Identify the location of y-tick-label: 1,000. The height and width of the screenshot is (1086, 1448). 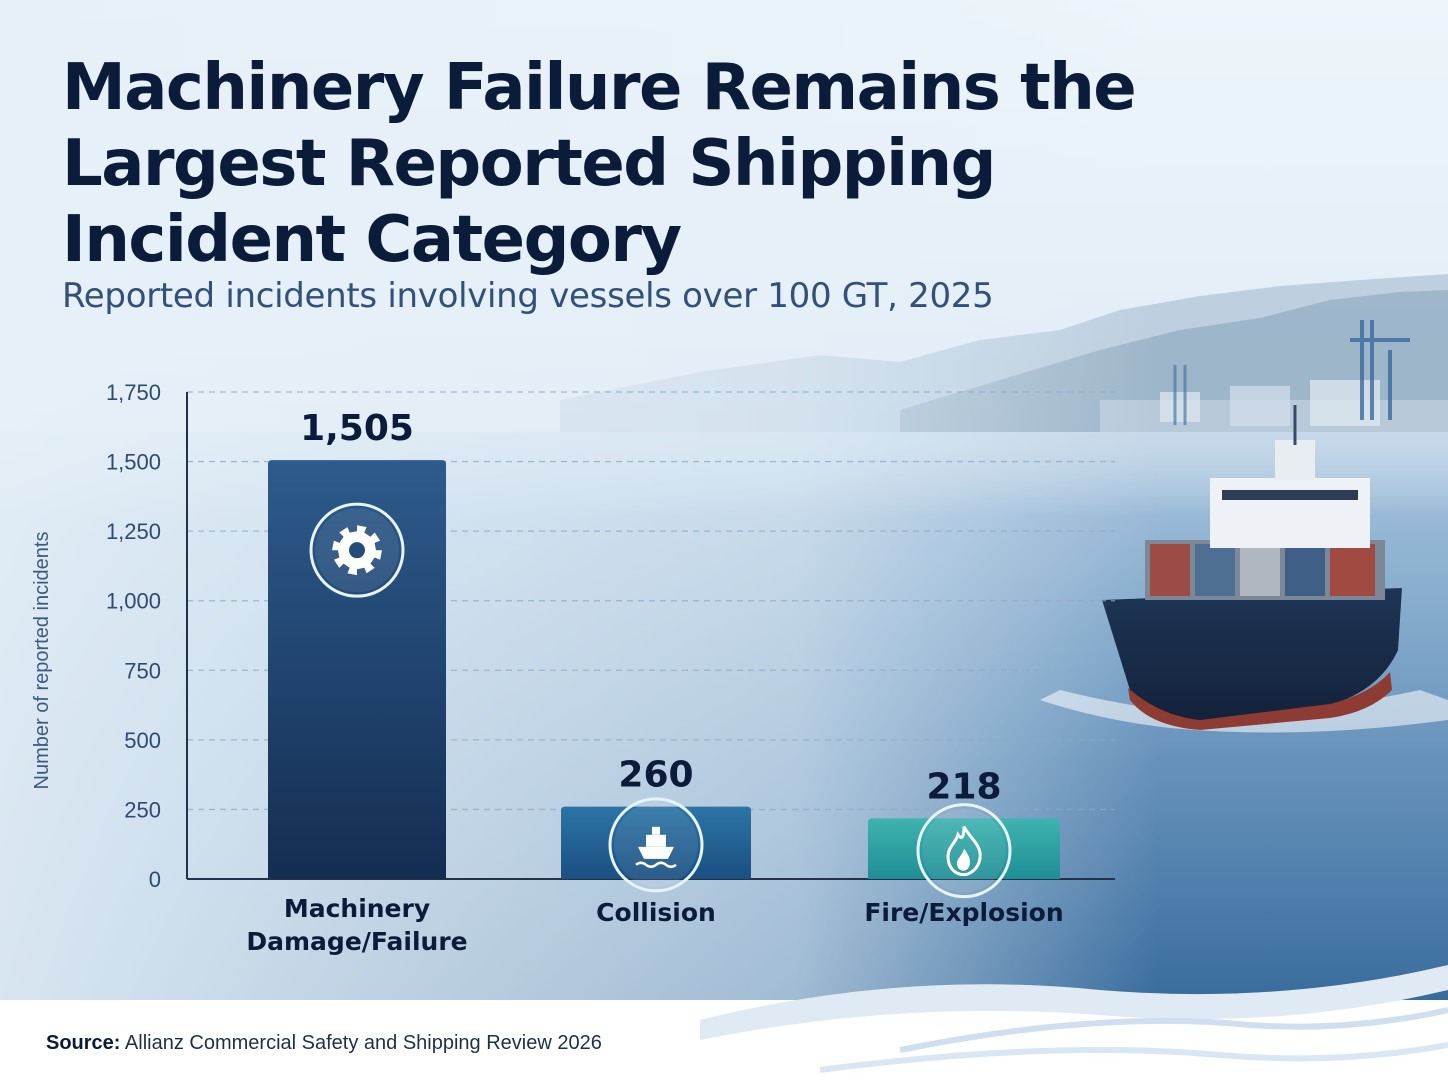
(133, 601).